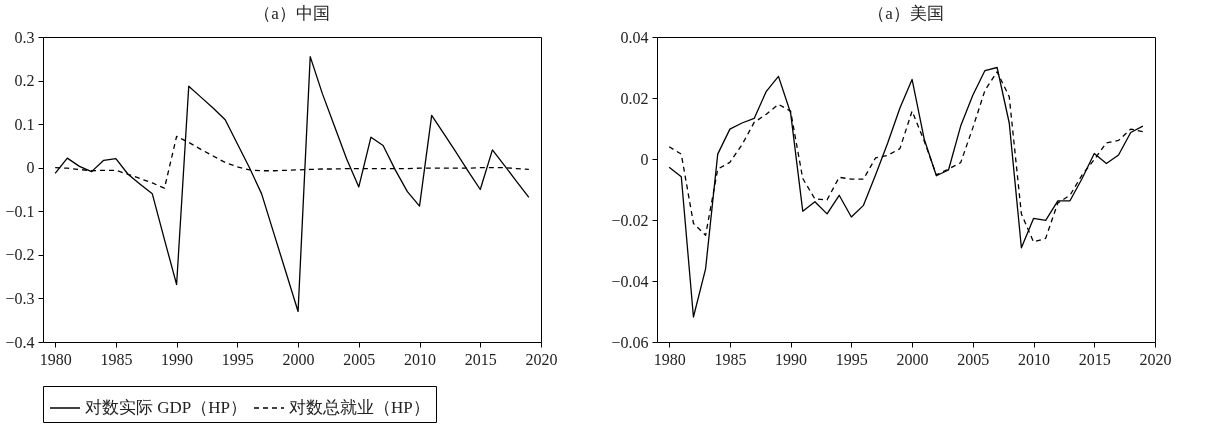  Describe the element at coordinates (20, 211) in the screenshot. I see `y-tick-label: −0.1` at that location.